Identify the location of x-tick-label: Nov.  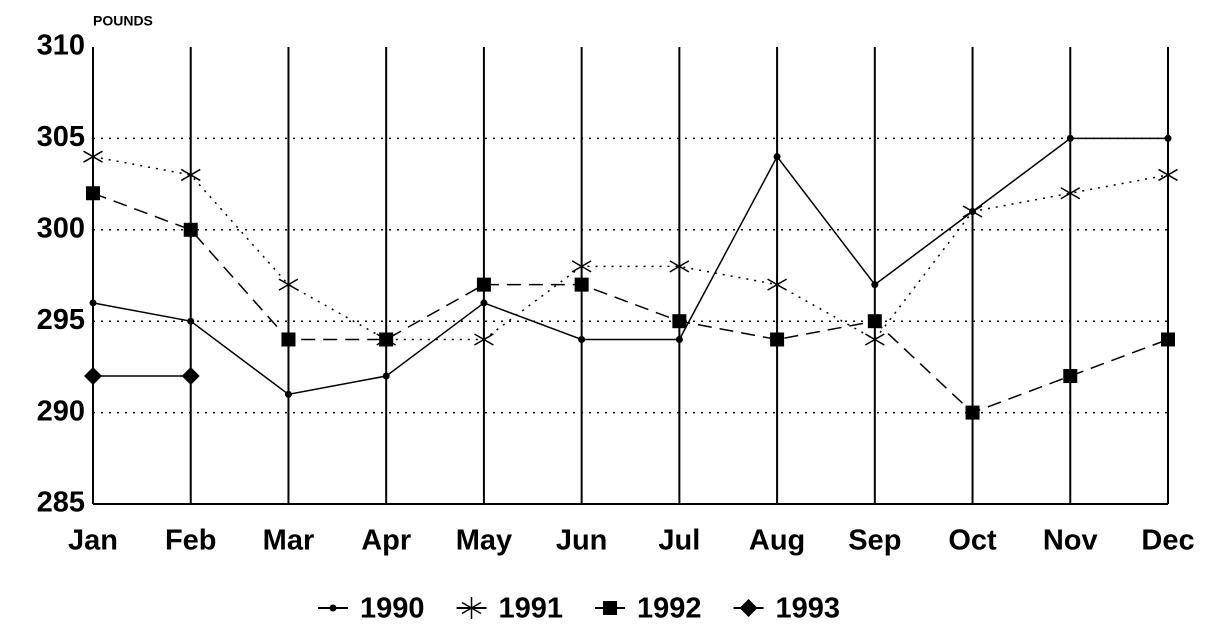
(1070, 541).